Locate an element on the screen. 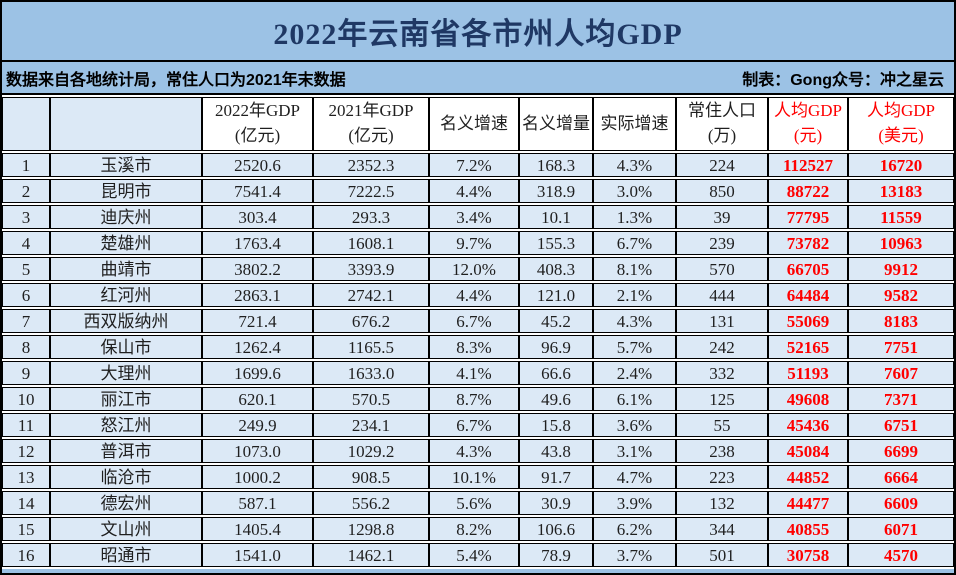  cell-gdp-2022: 303.4 is located at coordinates (257, 217).